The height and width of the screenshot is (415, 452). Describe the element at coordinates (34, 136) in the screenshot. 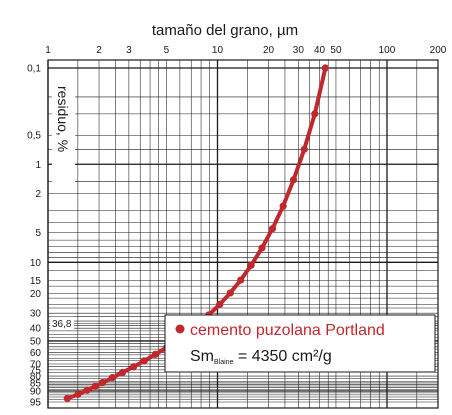

I see `y-tick-label: 0,5` at that location.